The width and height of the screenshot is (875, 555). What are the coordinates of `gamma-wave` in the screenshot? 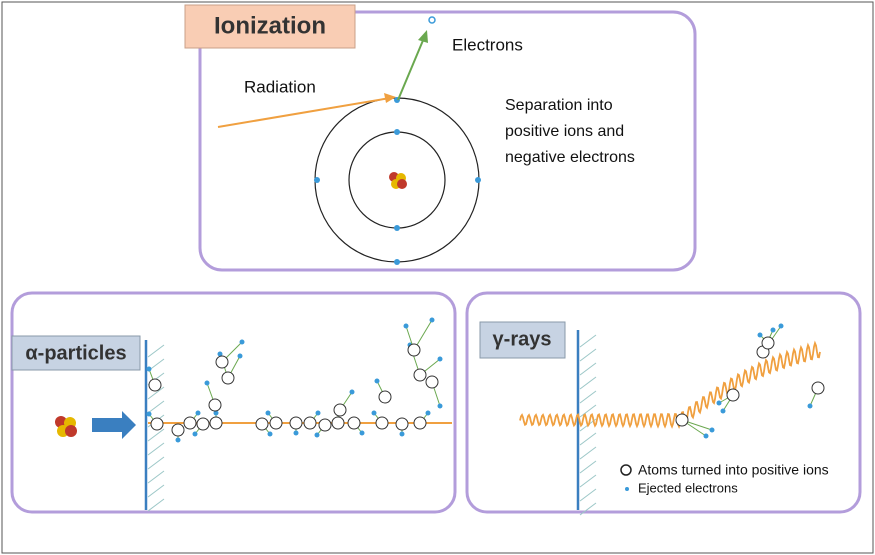 It's located at (670, 384).